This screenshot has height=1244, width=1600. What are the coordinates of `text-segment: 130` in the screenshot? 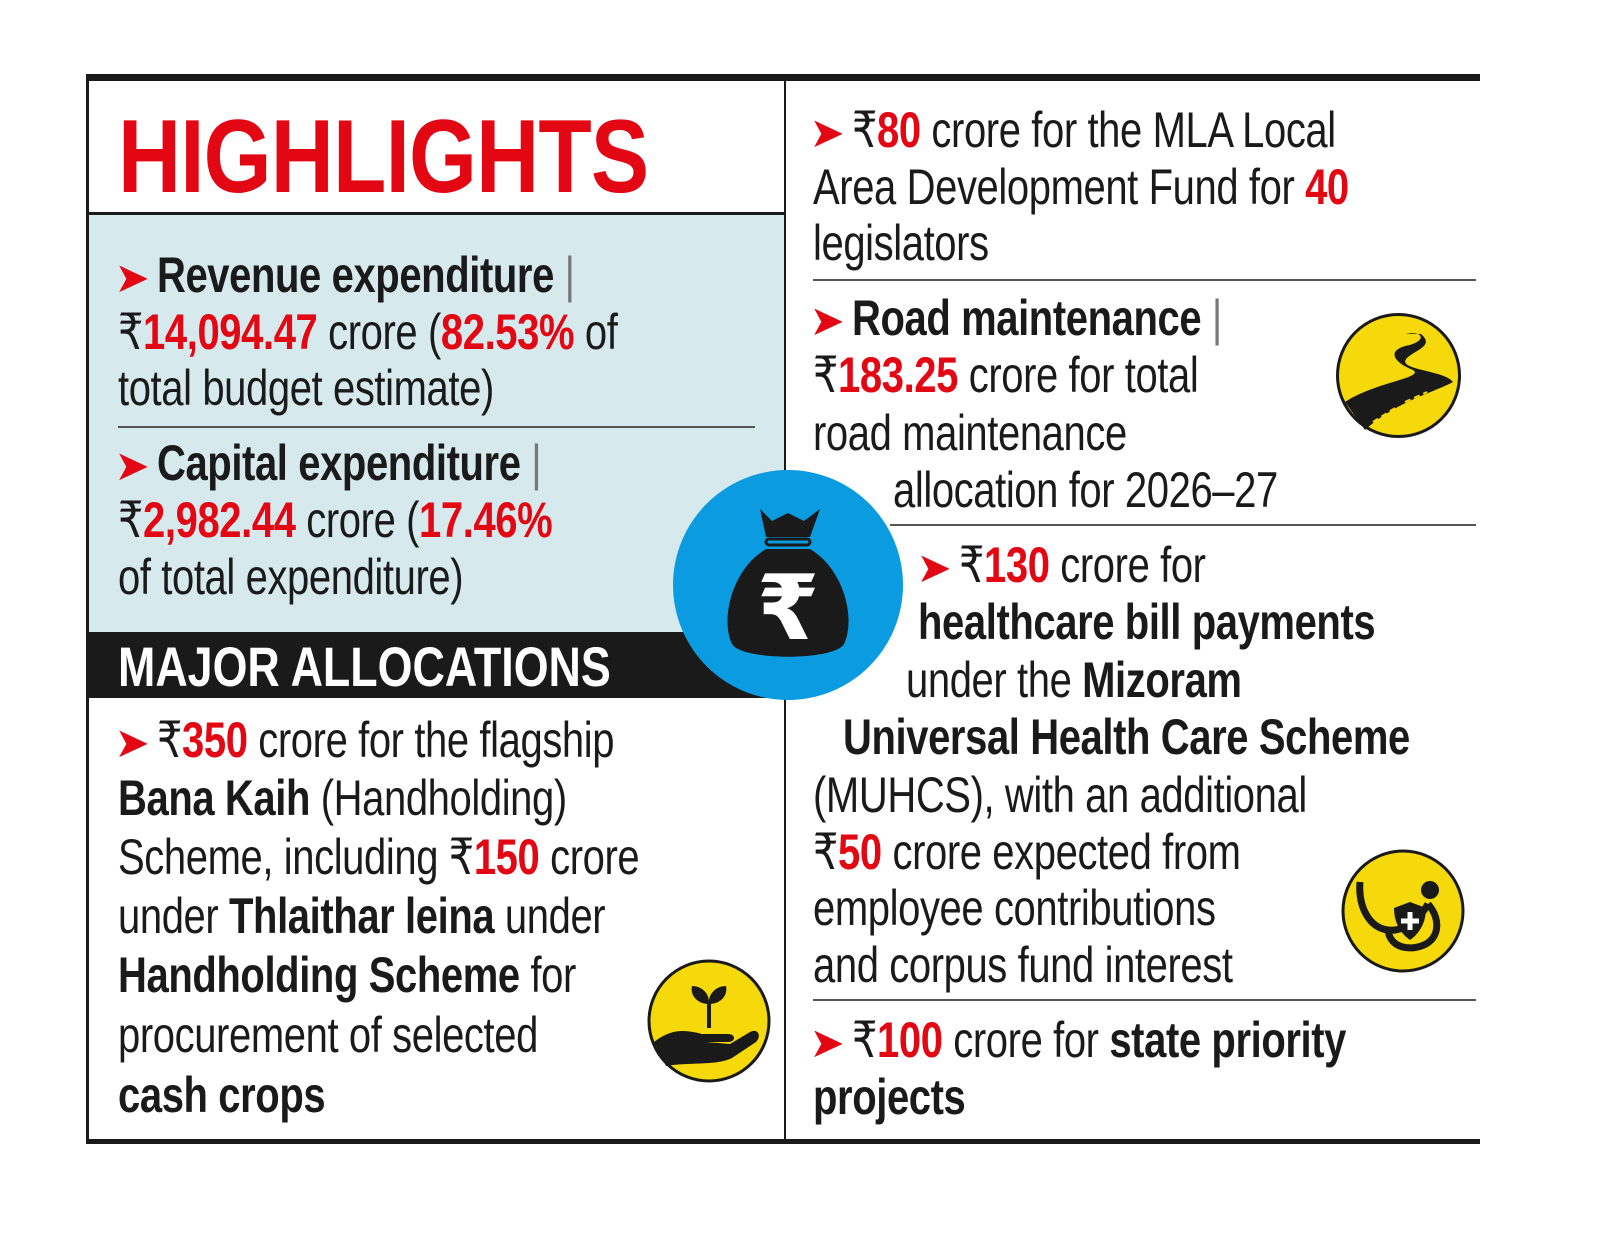 It's located at (1017, 565).